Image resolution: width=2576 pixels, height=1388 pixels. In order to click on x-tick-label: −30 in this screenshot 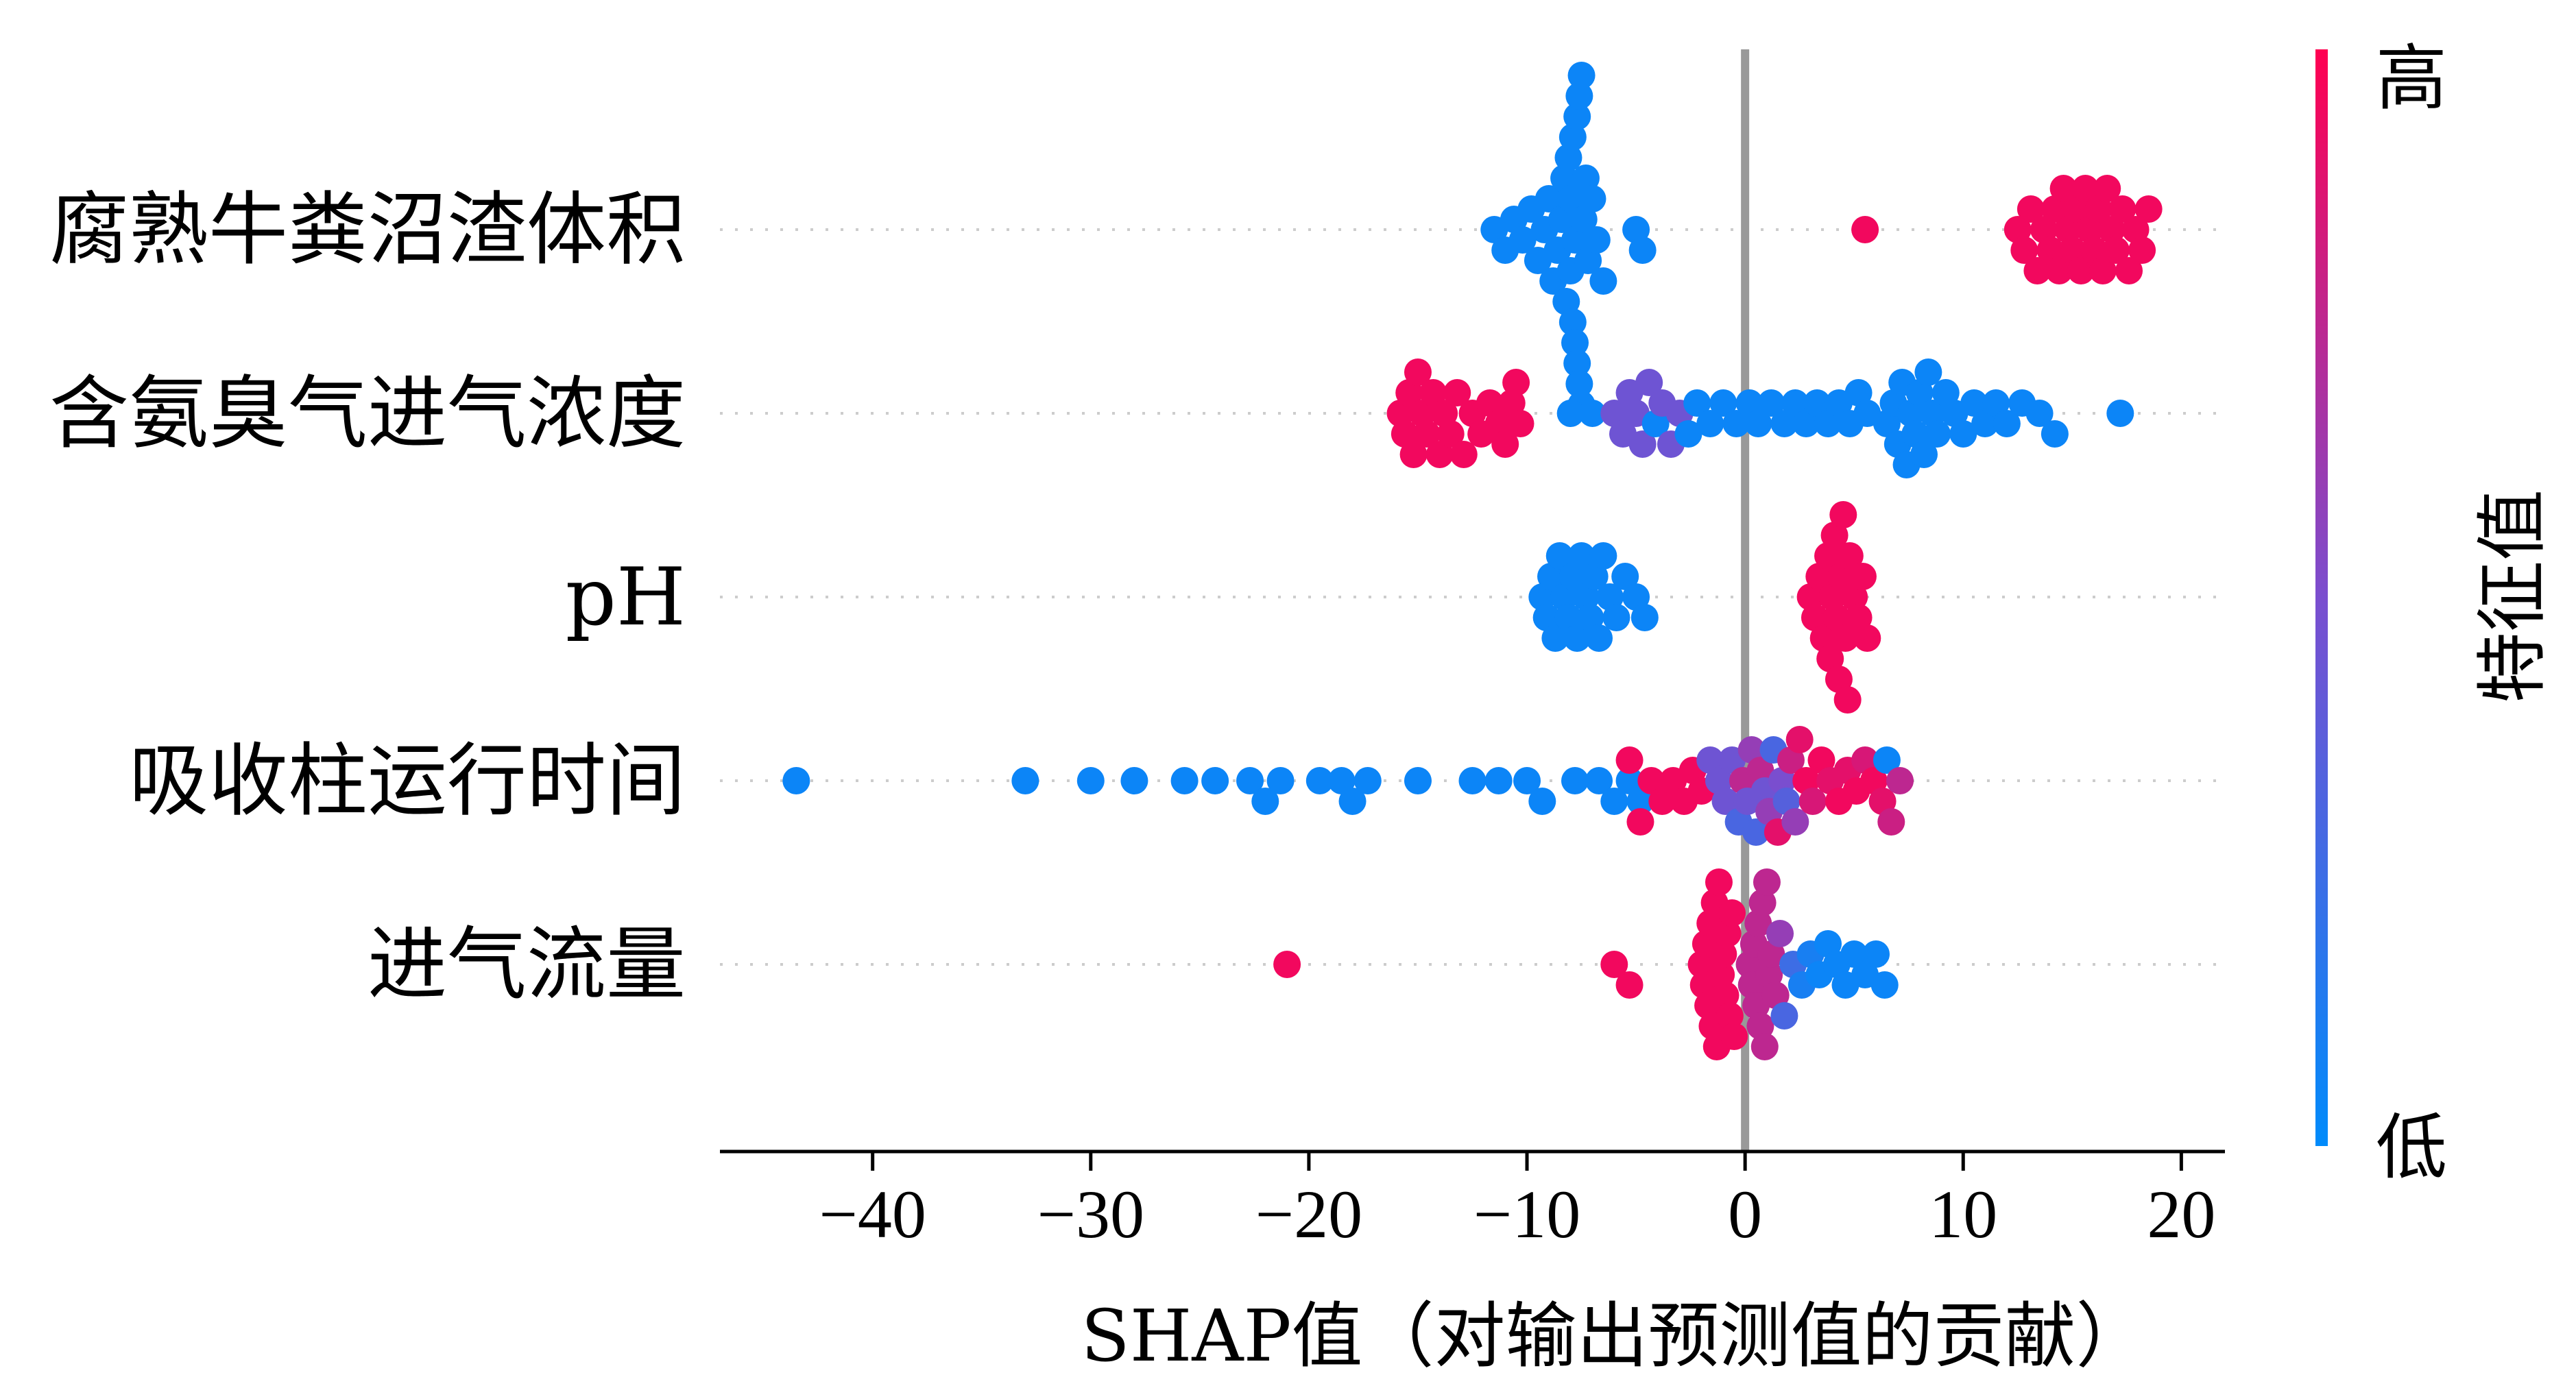, I will do `click(1091, 1214)`.